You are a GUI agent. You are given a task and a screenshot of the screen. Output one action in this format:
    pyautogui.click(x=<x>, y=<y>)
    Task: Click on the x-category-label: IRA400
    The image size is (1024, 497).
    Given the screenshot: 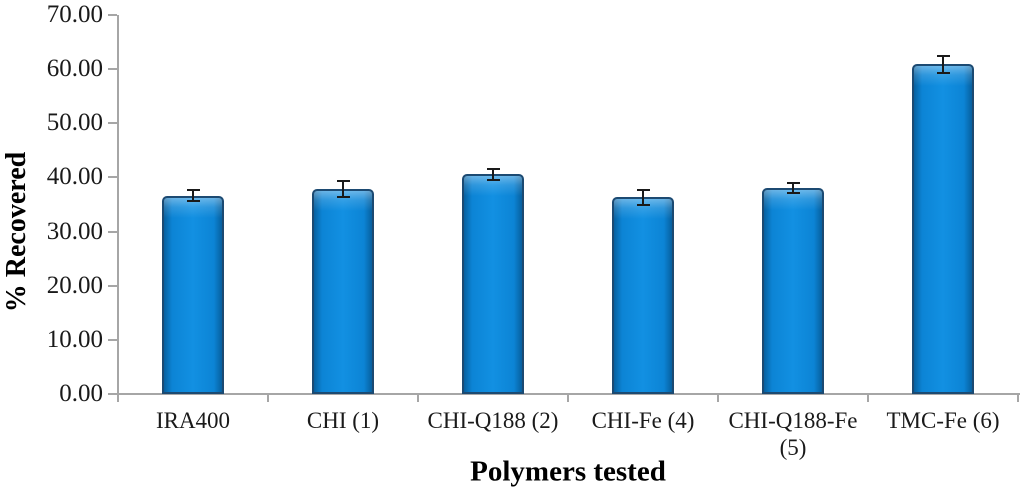 What is the action you would take?
    pyautogui.click(x=193, y=420)
    